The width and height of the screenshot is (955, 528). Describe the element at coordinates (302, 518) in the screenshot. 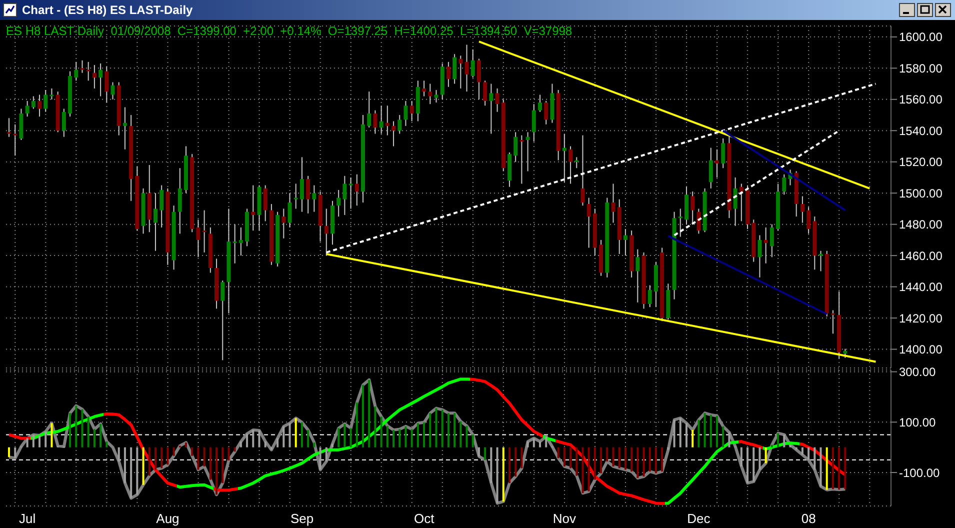

I see `x-tick-label: Sep` at that location.